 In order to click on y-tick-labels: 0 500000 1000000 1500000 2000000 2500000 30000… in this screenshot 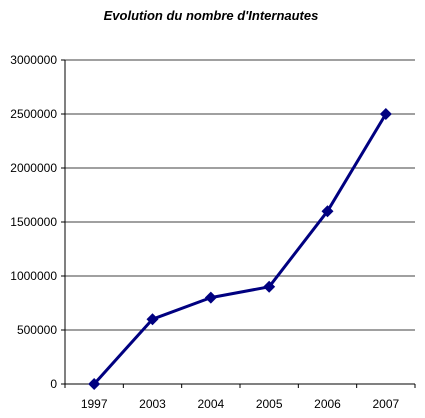, I will do `click(33, 222)`.